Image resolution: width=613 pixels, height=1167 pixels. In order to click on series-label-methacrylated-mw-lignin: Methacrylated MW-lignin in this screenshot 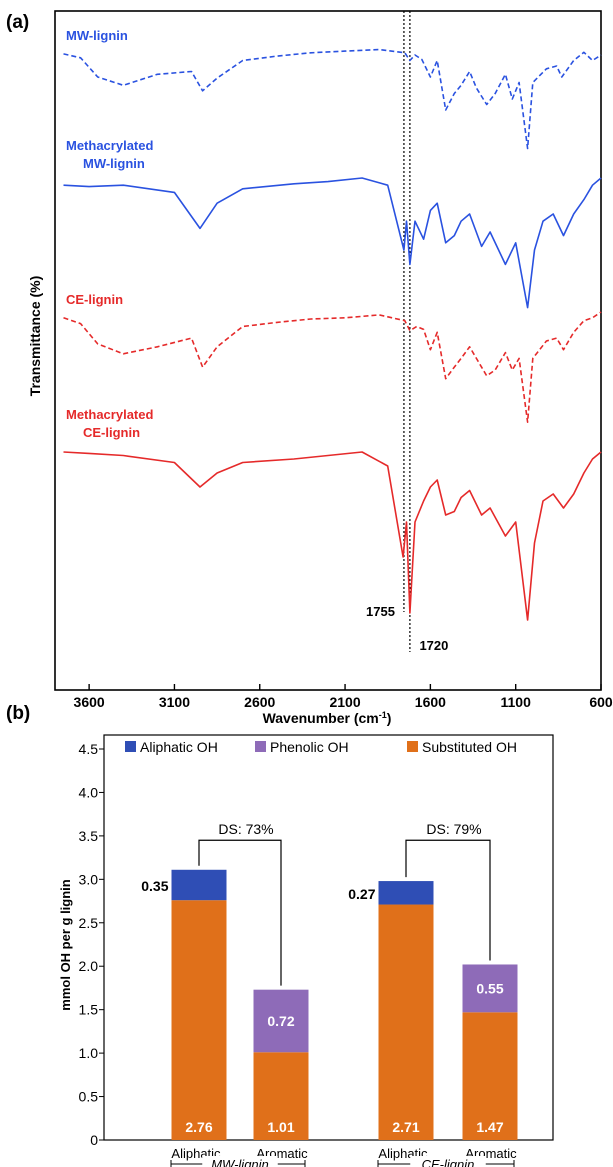, I will do `click(109, 154)`.